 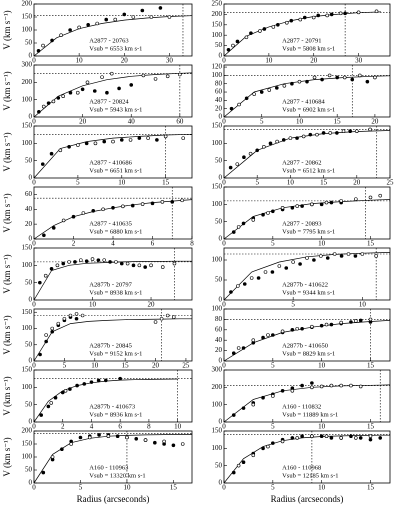 What do you see at coordinates (27, 444) in the screenshot?
I see `y-tick-label: 150` at bounding box center [27, 444].